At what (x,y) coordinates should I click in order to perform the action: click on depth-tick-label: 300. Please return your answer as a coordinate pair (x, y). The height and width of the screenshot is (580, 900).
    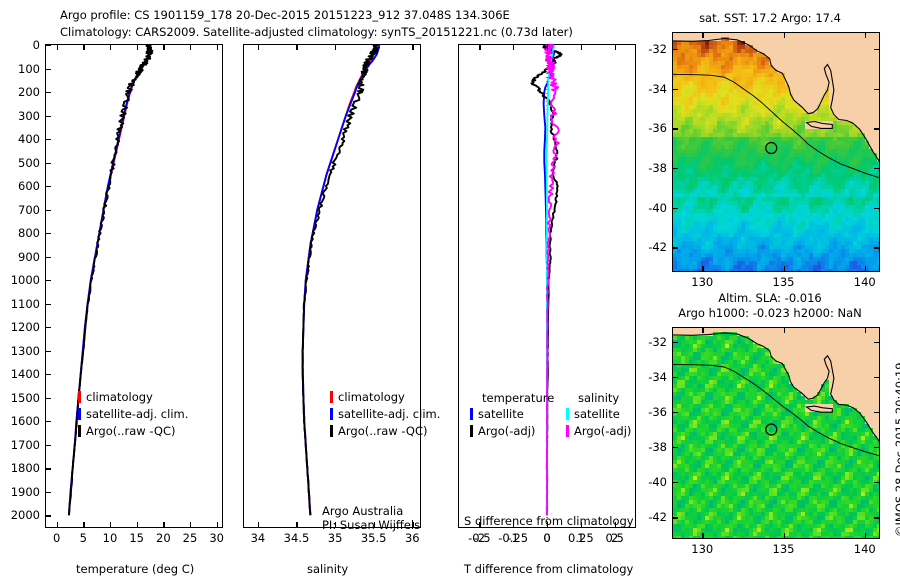
    Looking at the image, I should click on (29, 115).